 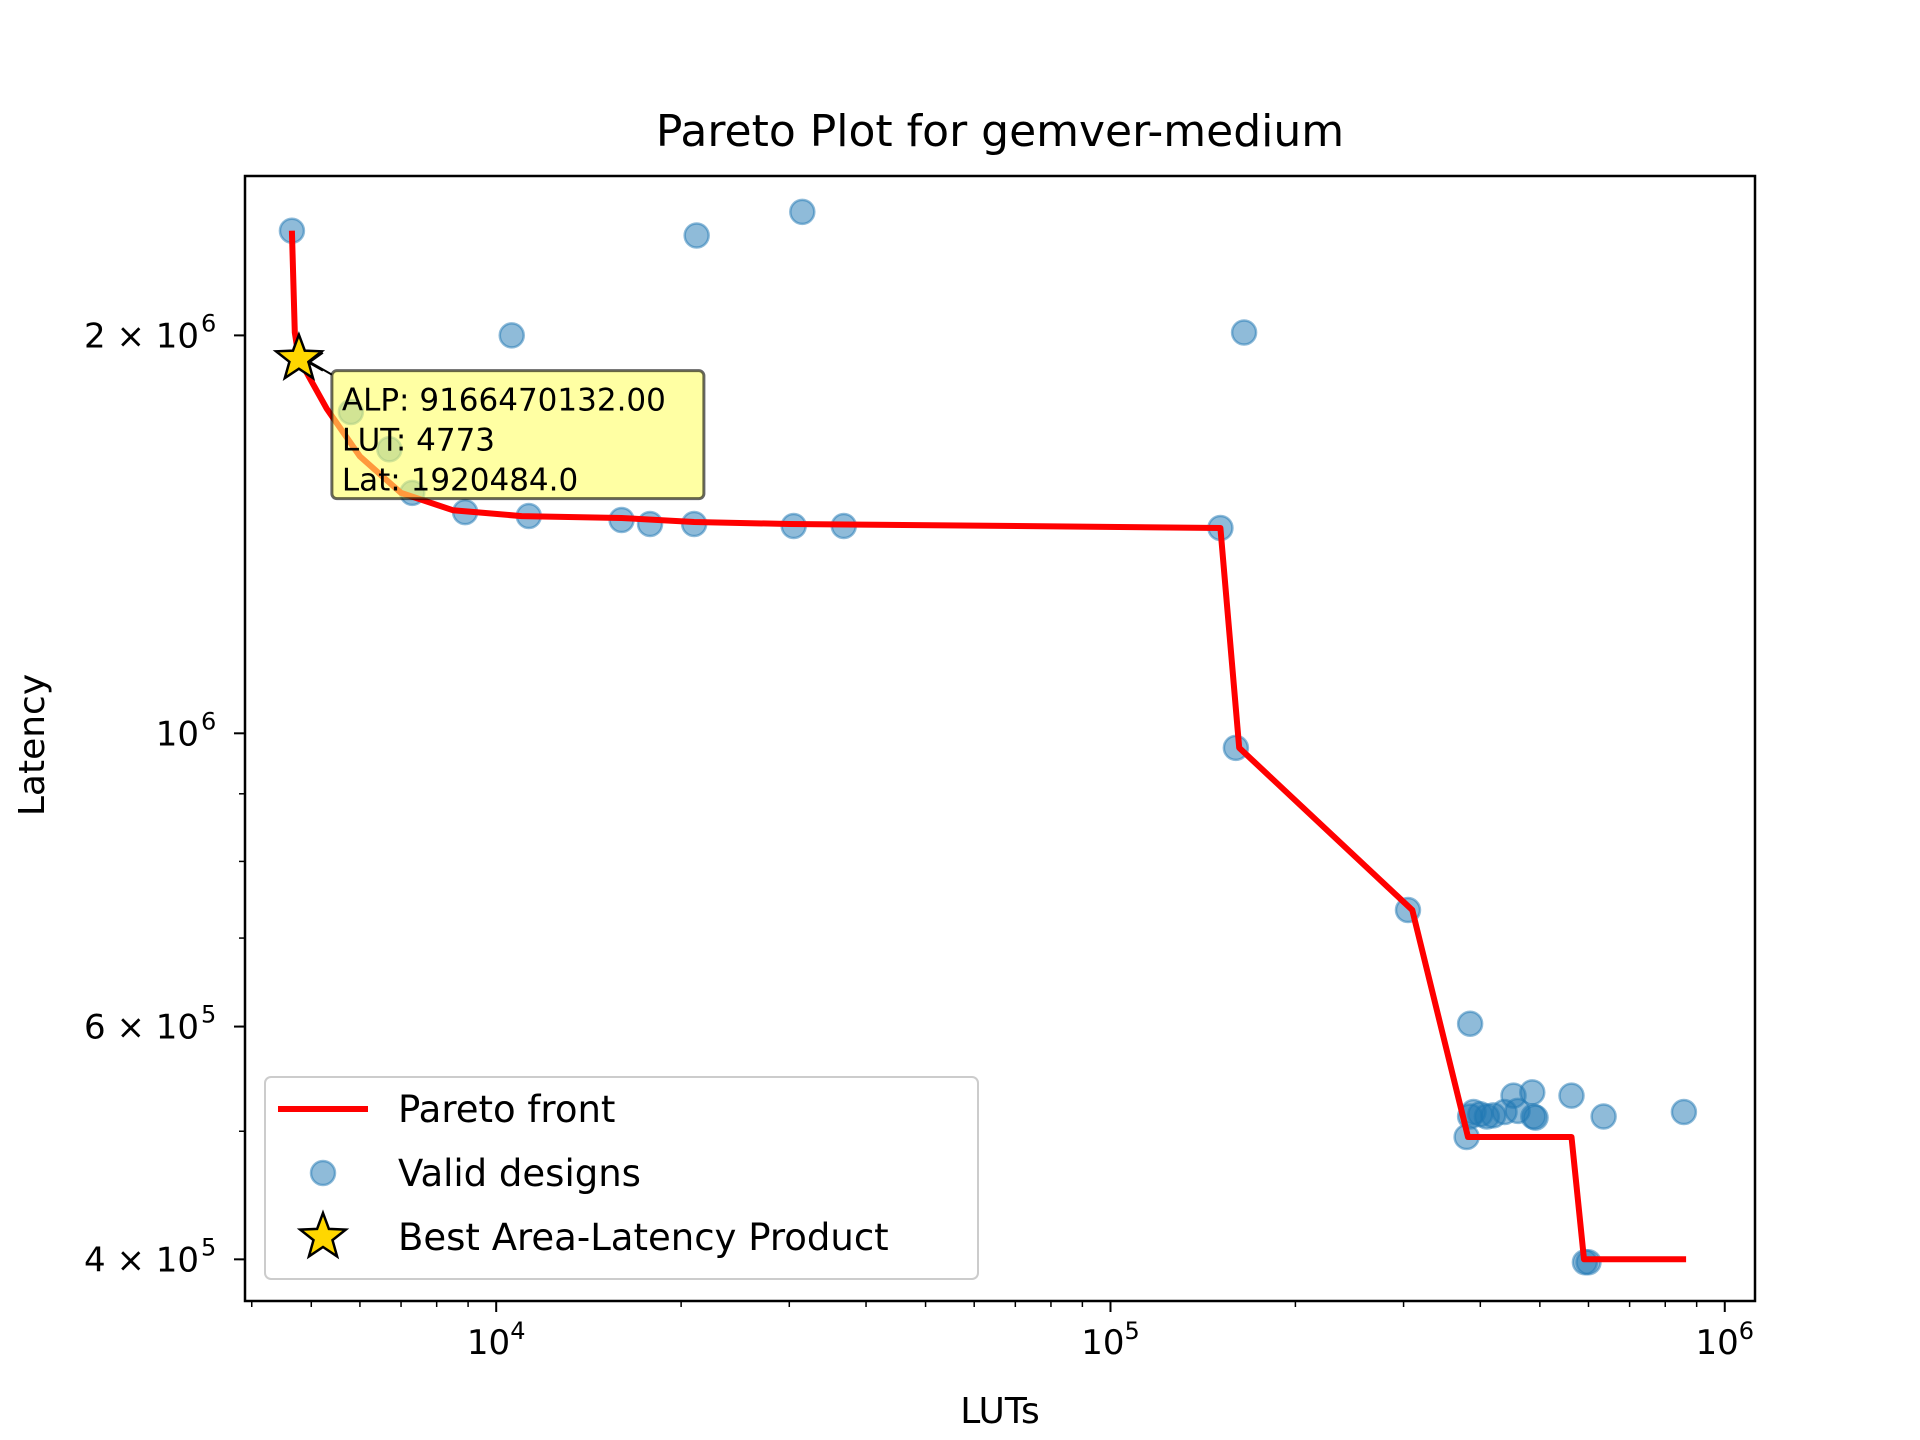 I want to click on annotation-box, so click(x=518, y=435).